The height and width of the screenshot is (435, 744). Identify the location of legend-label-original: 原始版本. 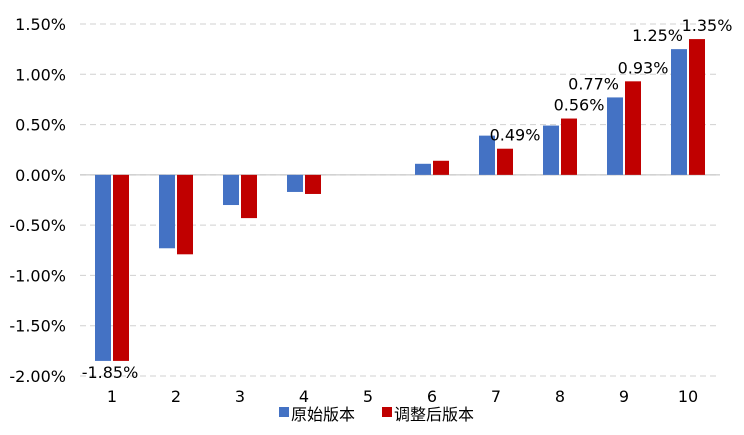
(323, 414).